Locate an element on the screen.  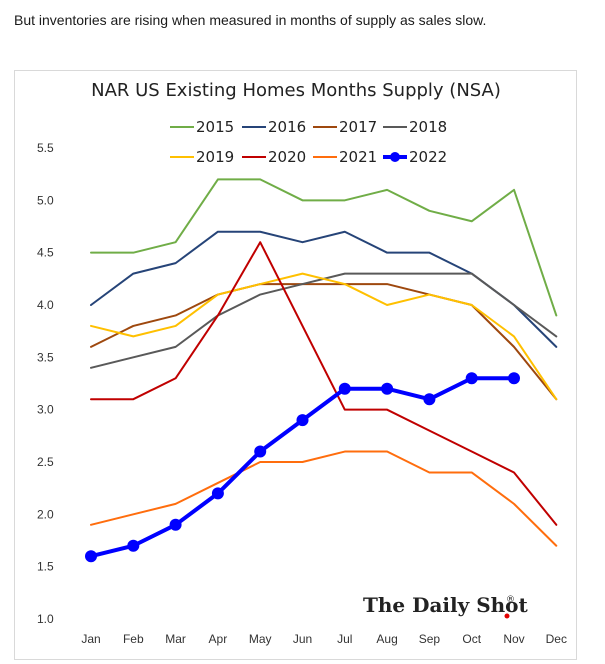
legend-item-2019: 2019 is located at coordinates (202, 157).